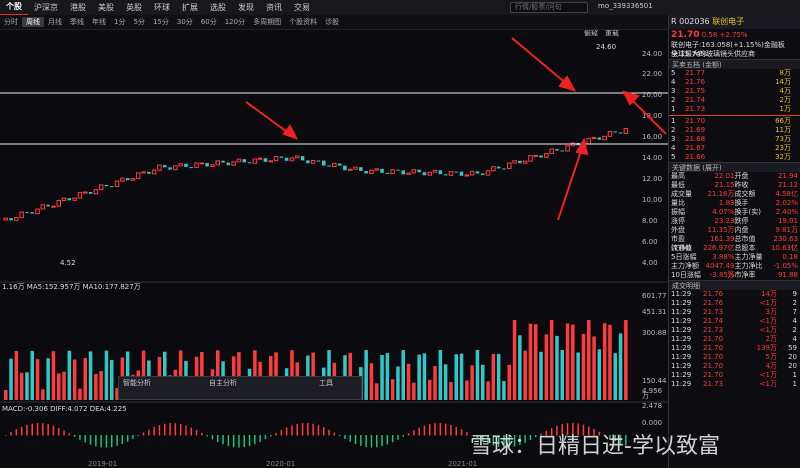 Image resolution: width=800 pixels, height=468 pixels. I want to click on period-year: 年线, so click(99, 22).